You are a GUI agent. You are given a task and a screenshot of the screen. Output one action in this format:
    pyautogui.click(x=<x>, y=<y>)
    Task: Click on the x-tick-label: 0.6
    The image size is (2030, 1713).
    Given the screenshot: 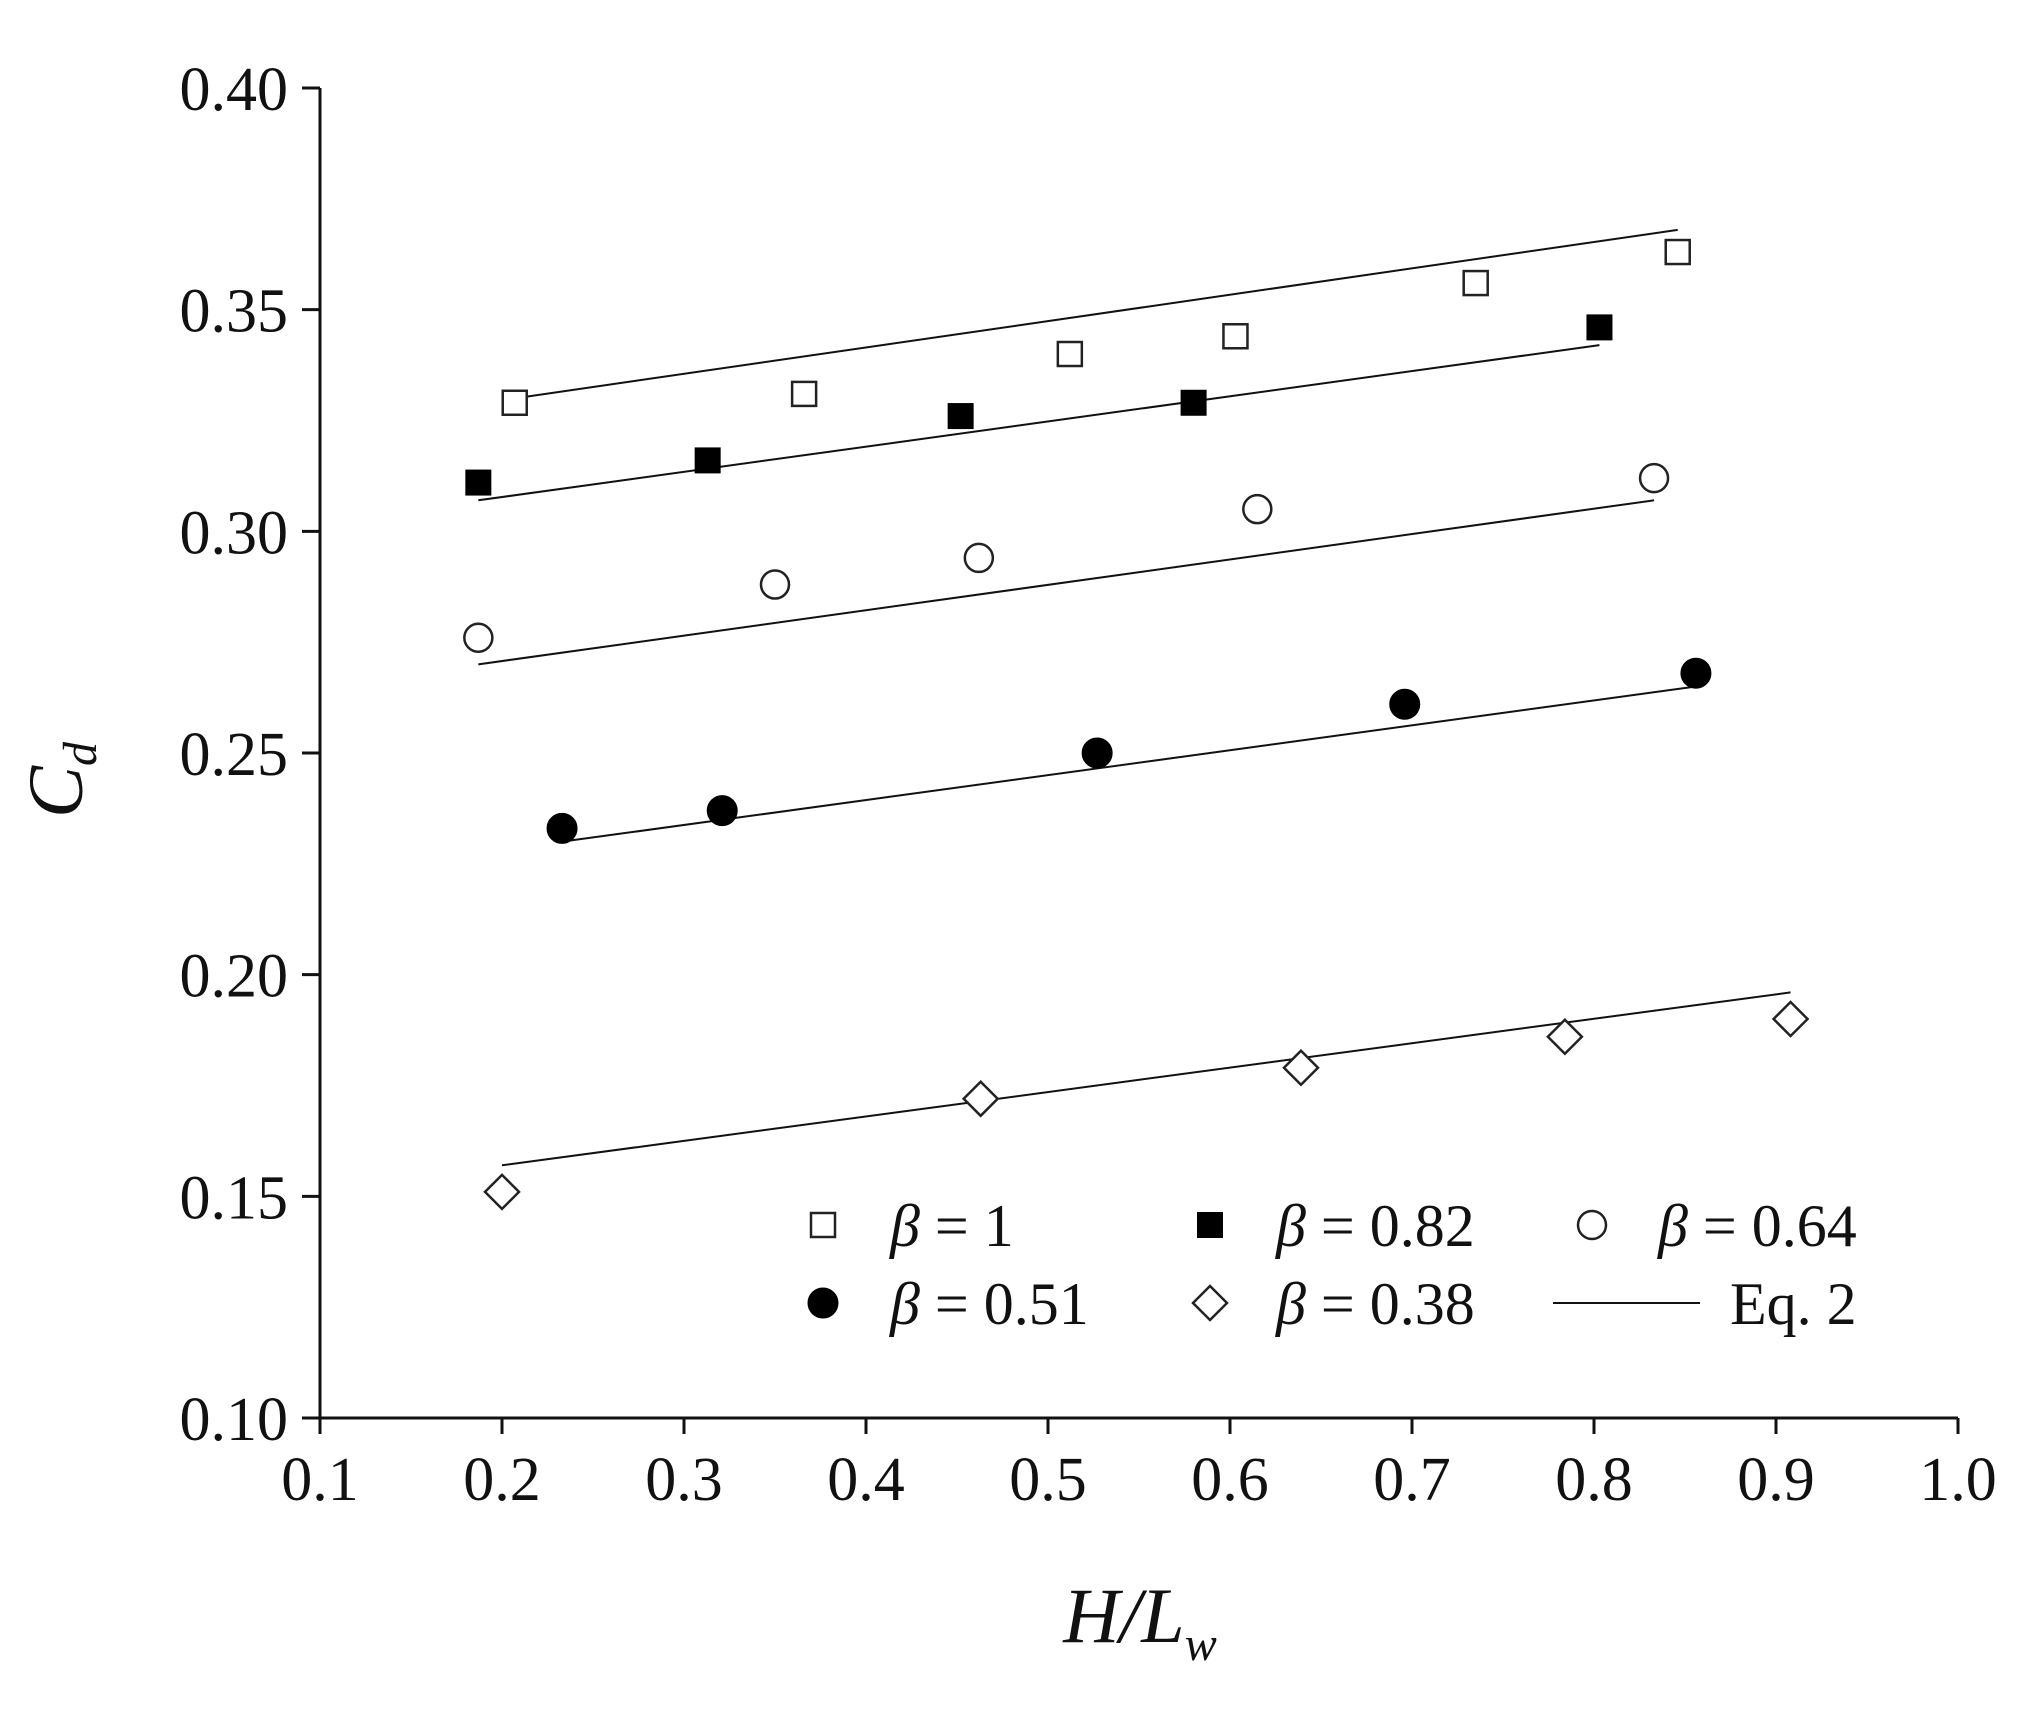 What is the action you would take?
    pyautogui.click(x=1230, y=1480)
    